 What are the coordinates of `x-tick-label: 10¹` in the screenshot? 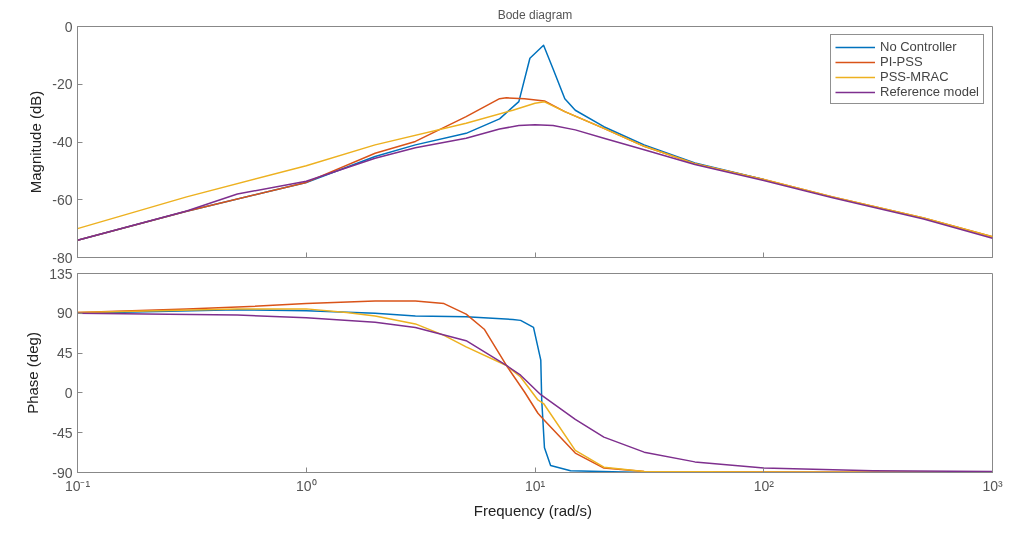 It's located at (535, 485).